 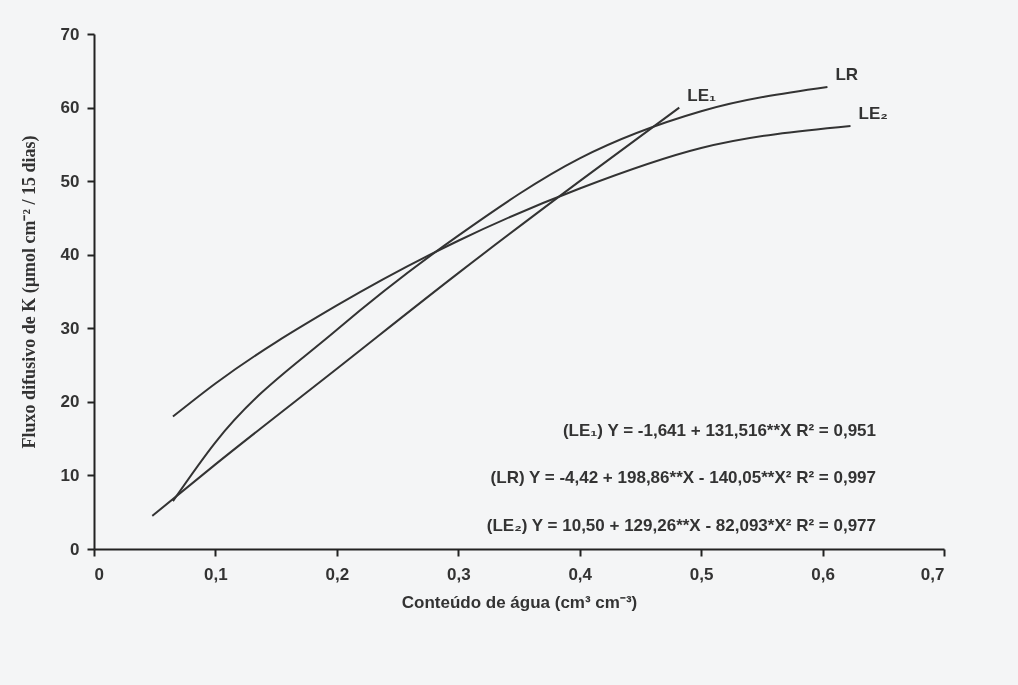 I want to click on x-tick-label: 0,1, so click(x=216, y=574).